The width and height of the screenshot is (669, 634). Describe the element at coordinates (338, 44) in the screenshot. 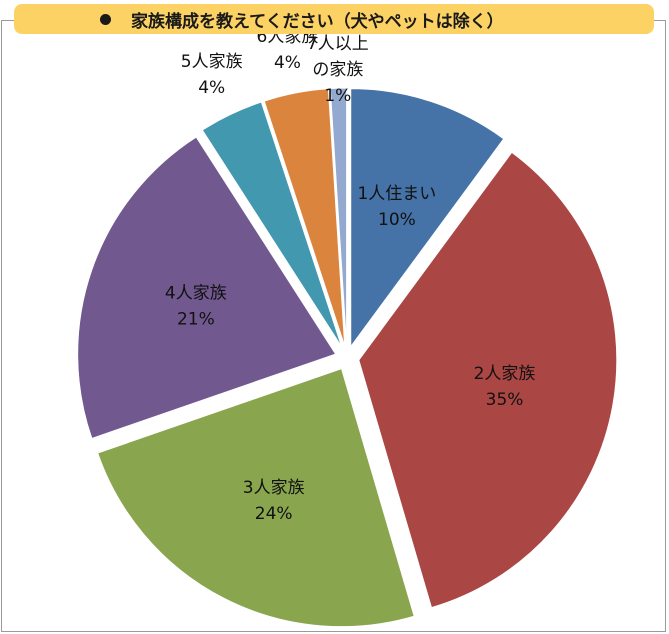

I see `slice-name-7: 7人以上` at that location.